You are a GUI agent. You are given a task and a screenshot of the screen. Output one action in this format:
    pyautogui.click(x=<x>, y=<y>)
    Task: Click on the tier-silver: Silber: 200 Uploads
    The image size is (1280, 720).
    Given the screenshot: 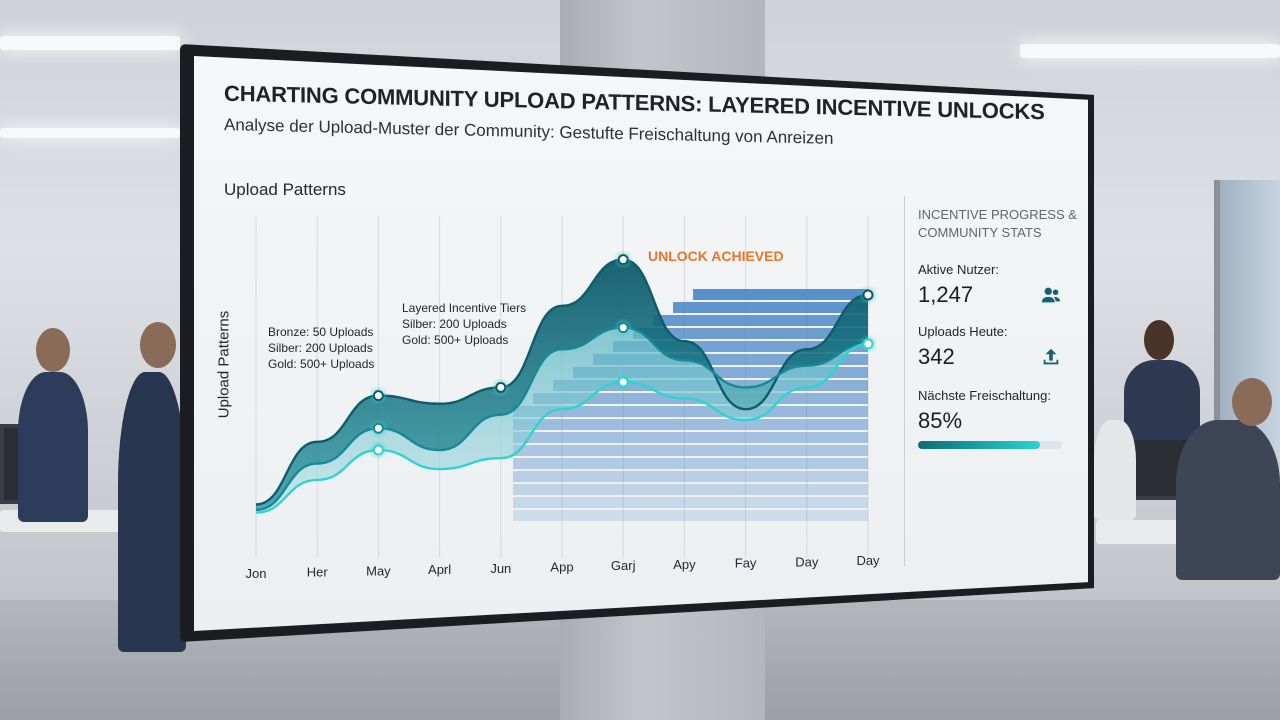 What is the action you would take?
    pyautogui.click(x=320, y=348)
    